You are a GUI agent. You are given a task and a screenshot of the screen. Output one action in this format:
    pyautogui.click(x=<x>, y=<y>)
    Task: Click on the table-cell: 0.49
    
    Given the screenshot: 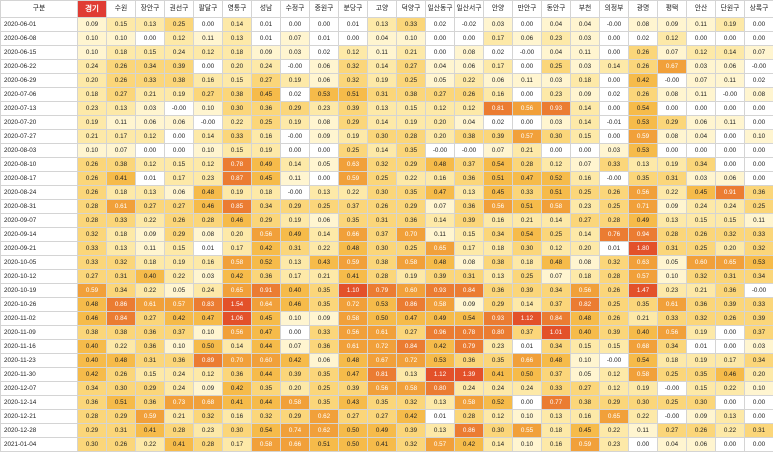 What is the action you would take?
    pyautogui.click(x=643, y=221)
    